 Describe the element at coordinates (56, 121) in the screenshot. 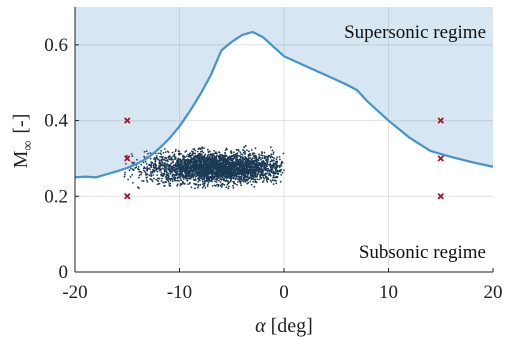

I see `y-tick-label: 0.4` at that location.